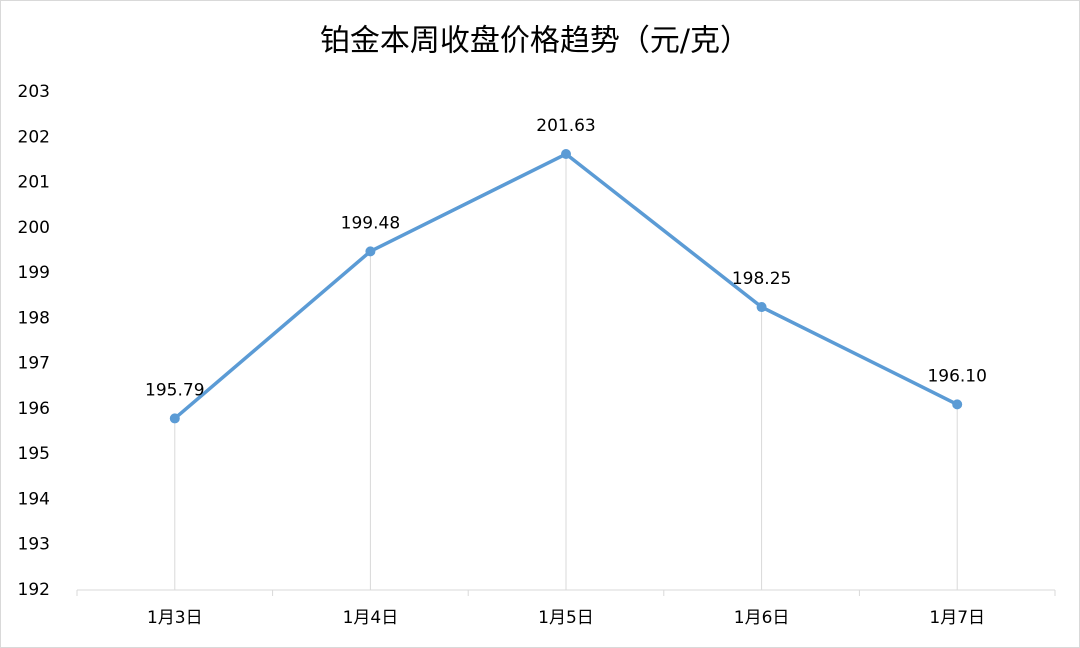 Image resolution: width=1080 pixels, height=648 pixels. I want to click on y-tick-label: 197, so click(34, 364).